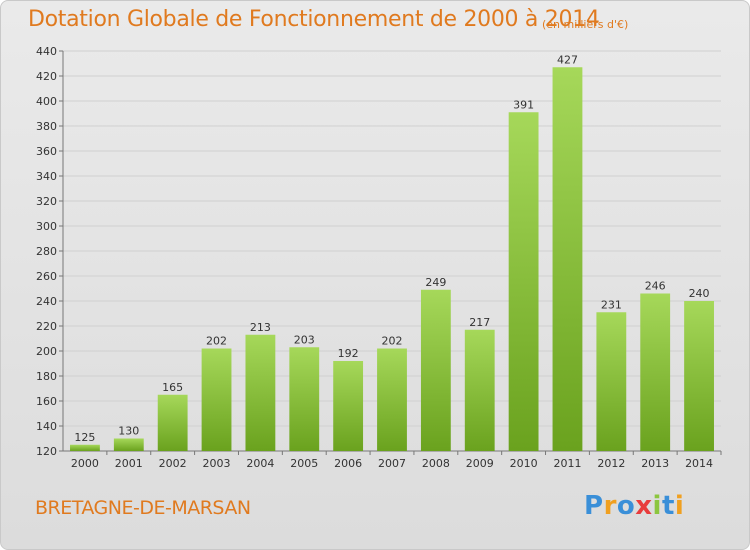 The image size is (750, 550). What do you see at coordinates (46, 376) in the screenshot?
I see `y-tick-label: 180` at bounding box center [46, 376].